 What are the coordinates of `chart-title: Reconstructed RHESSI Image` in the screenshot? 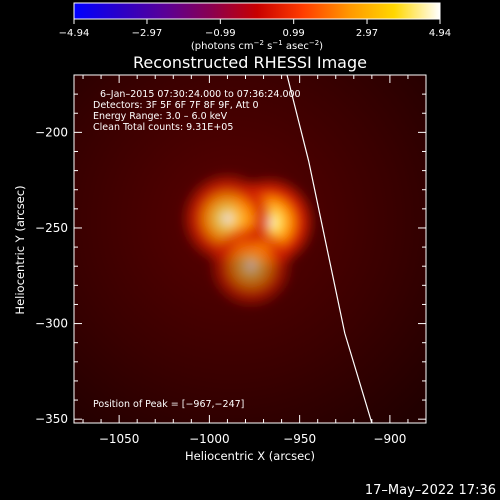 It's located at (250, 62).